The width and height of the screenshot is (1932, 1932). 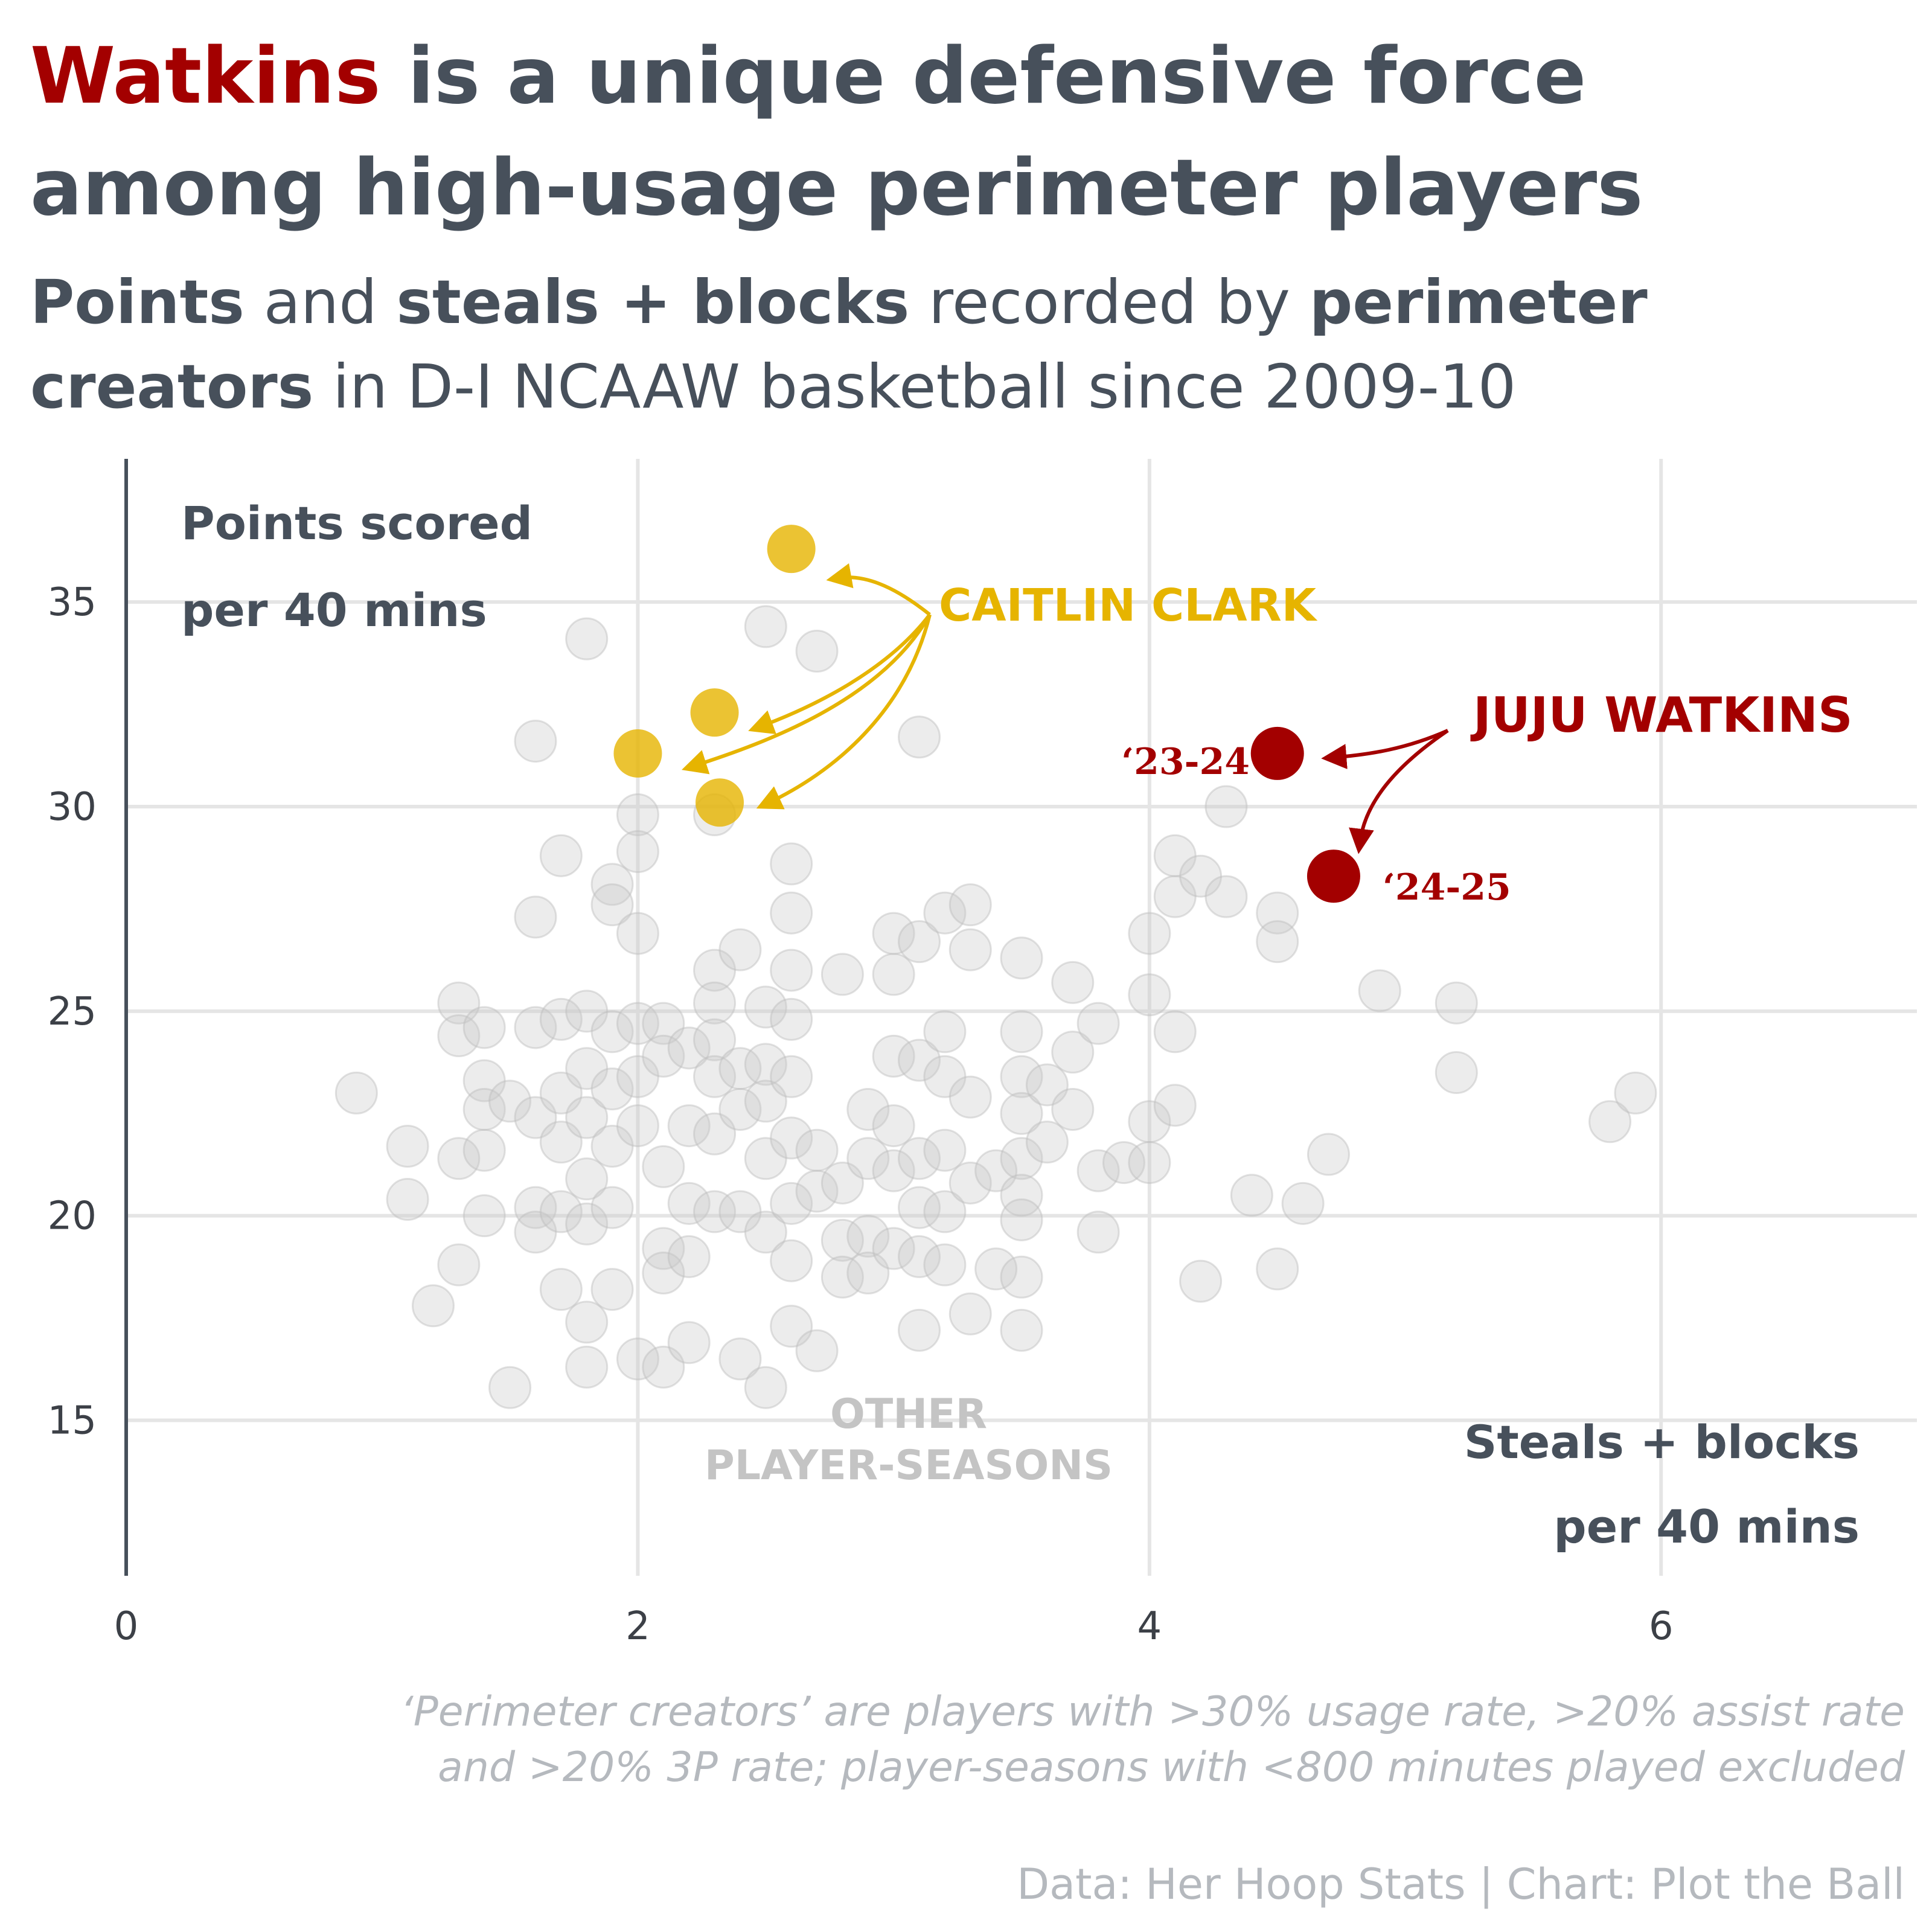 I want to click on title-line1-rest: is a unique defensive force, so click(x=984, y=76).